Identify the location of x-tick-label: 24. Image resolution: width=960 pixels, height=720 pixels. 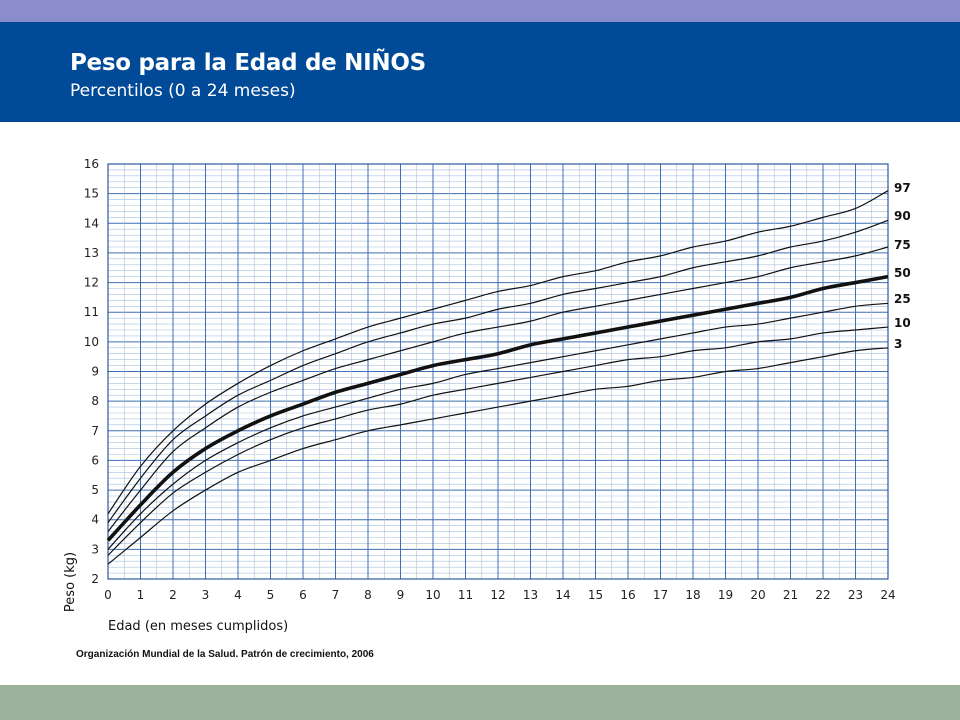
(887, 595).